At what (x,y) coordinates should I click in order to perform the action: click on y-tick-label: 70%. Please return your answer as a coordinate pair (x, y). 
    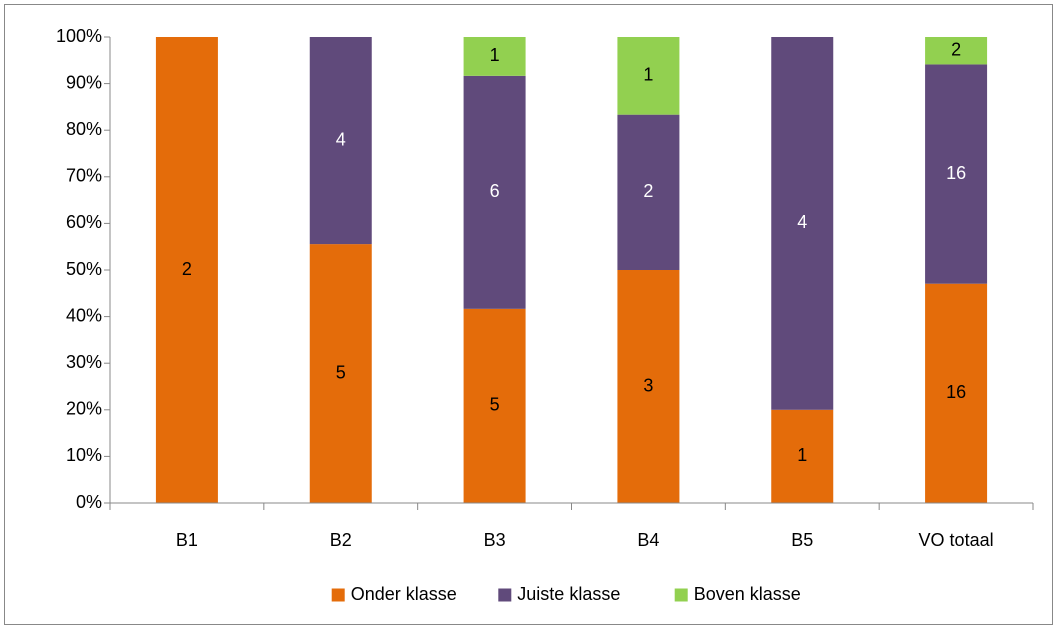
    Looking at the image, I should click on (84, 176).